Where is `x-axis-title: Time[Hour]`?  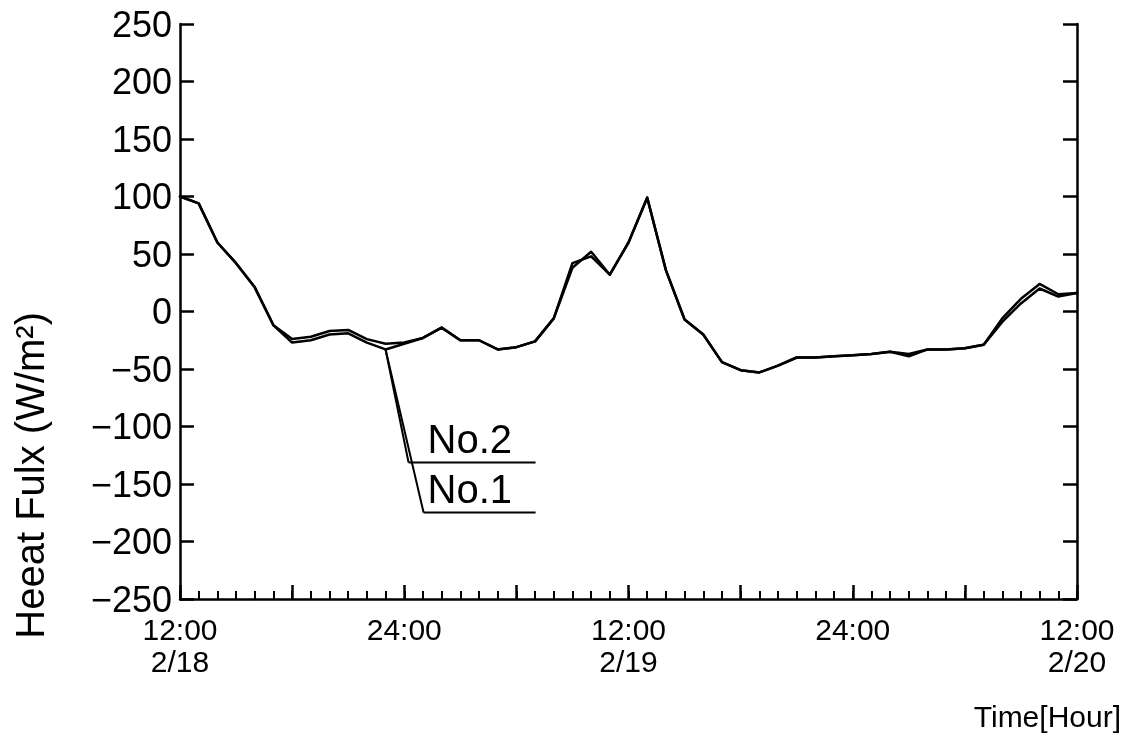
x-axis-title: Time[Hour] is located at coordinates (1047, 716).